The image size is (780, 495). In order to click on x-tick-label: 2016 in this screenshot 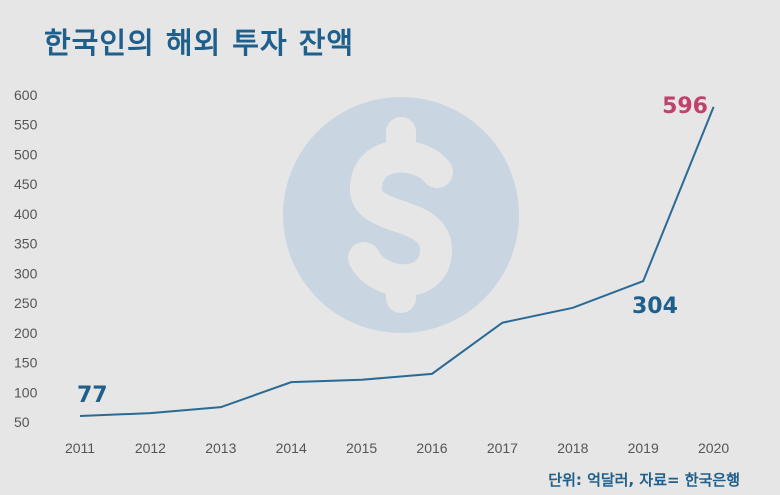, I will do `click(431, 448)`.